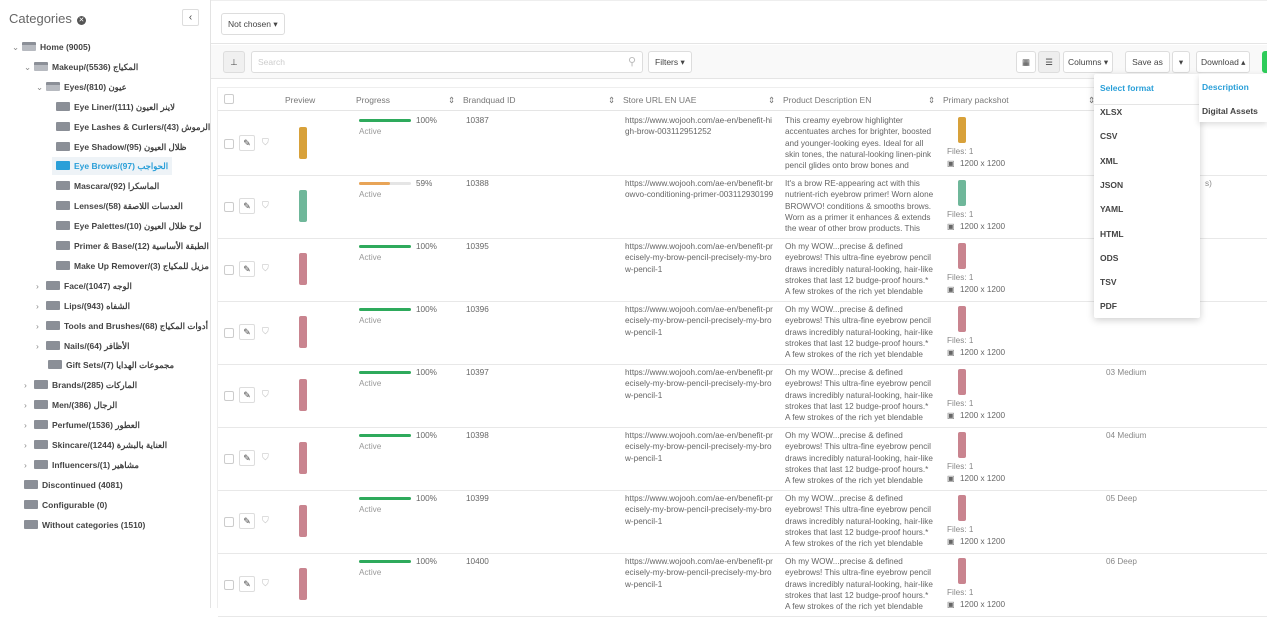 The image size is (1267, 617). Describe the element at coordinates (827, 100) in the screenshot. I see `column-header: Product Description EN` at that location.